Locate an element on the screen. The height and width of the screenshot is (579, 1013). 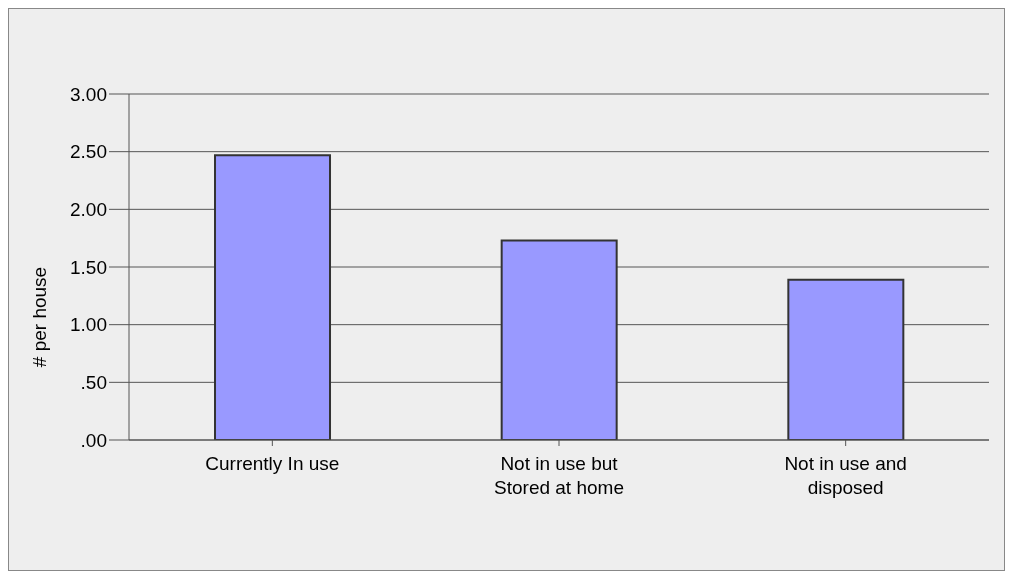
y-tick-label: .50 is located at coordinates (94, 383).